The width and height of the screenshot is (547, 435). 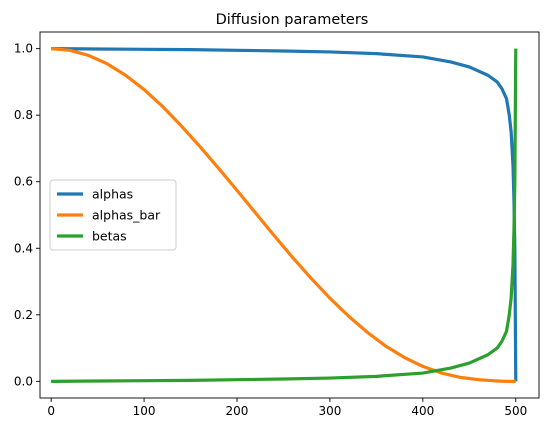 What do you see at coordinates (23, 315) in the screenshot?
I see `y-tick-label: 0.2` at bounding box center [23, 315].